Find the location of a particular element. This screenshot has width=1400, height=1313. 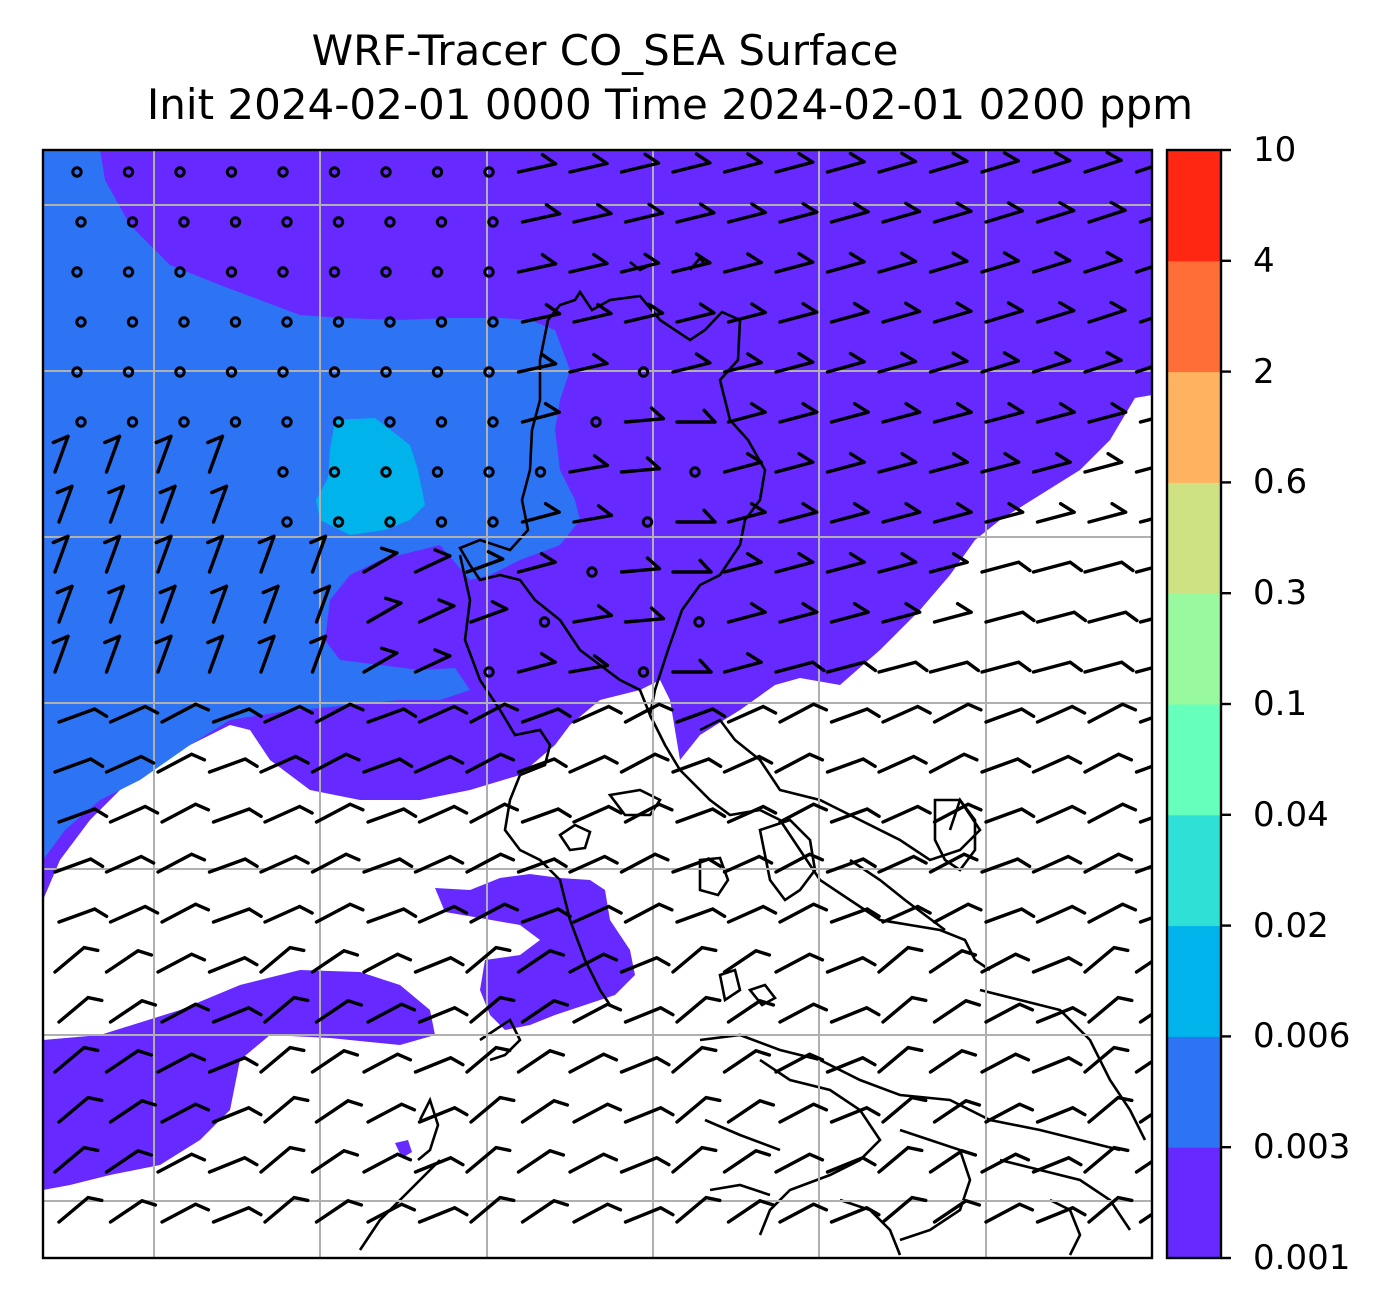

tracer-region-mid is located at coordinates (370, 476).